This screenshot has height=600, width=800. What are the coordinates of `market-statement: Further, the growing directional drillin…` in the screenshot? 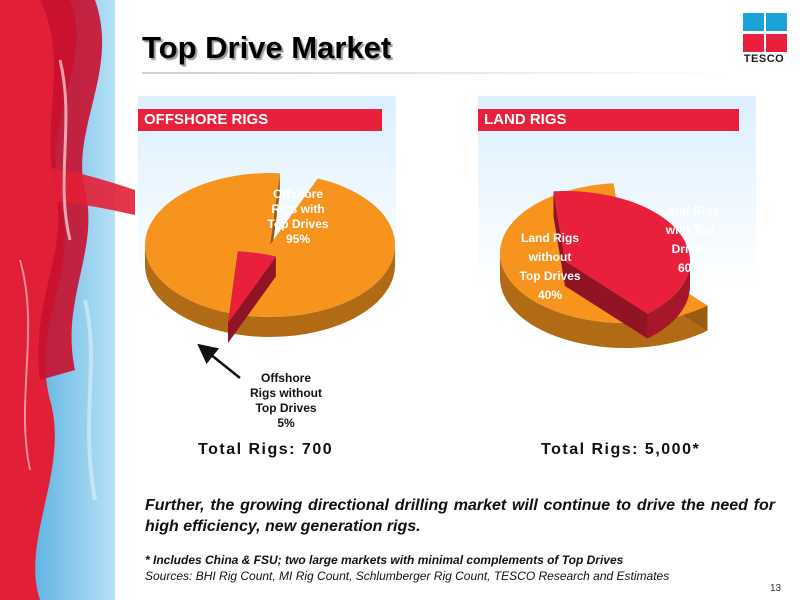 It's located at (460, 516).